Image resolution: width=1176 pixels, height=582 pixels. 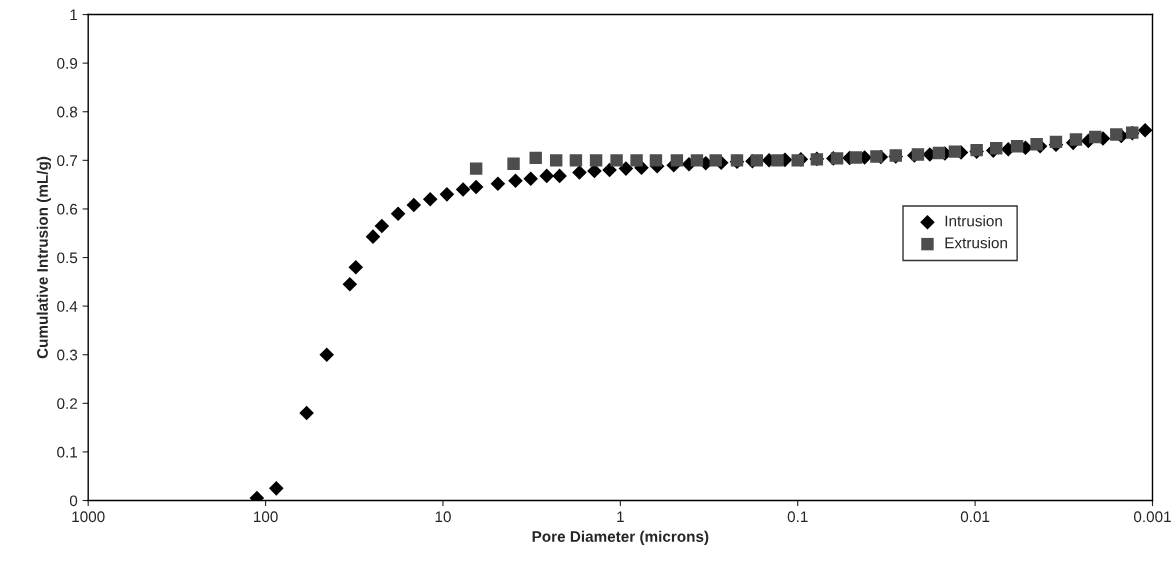 What do you see at coordinates (67, 63) in the screenshot?
I see `y-tick-label: 0.9` at bounding box center [67, 63].